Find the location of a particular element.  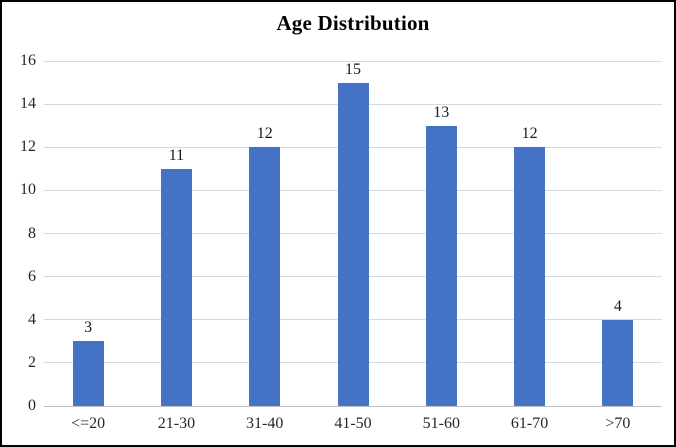

y-tick-label: 16 is located at coordinates (28, 60).